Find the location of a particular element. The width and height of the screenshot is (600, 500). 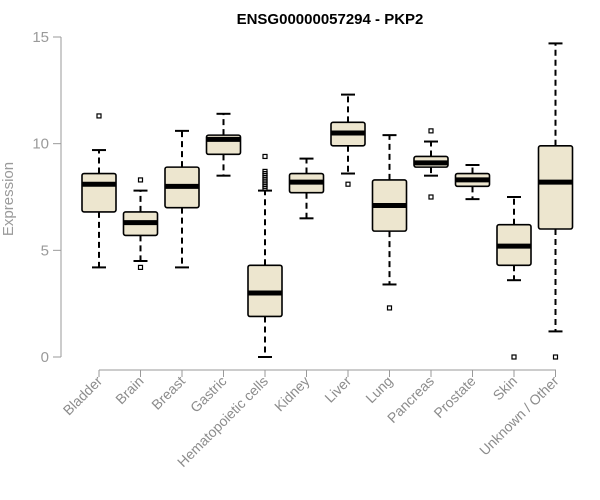

x-tick-label: Unknown / Other is located at coordinates (519, 416).